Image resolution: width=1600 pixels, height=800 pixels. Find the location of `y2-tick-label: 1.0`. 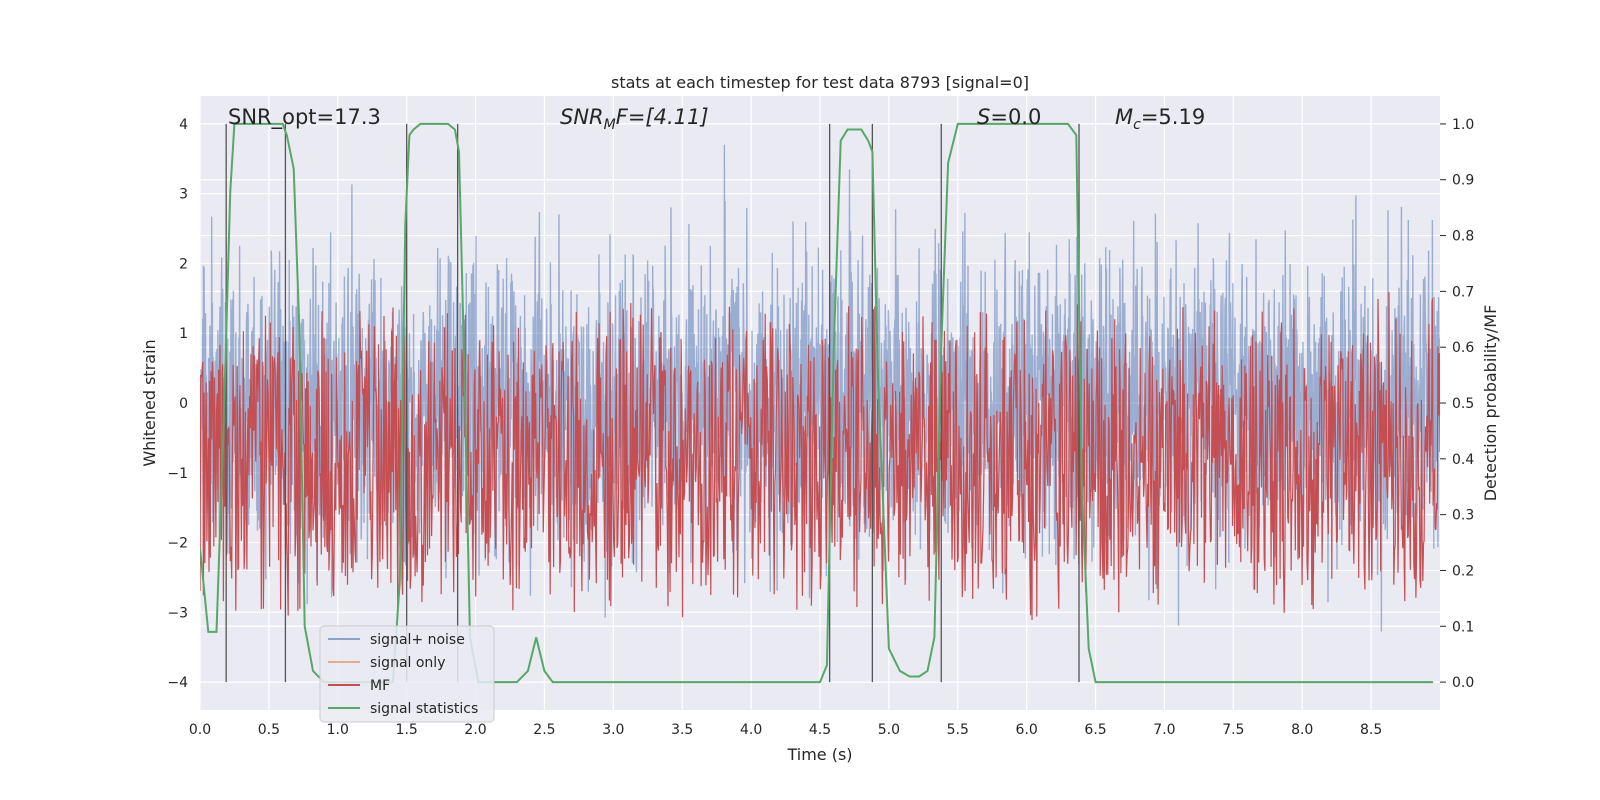

y2-tick-label: 1.0 is located at coordinates (1463, 125).